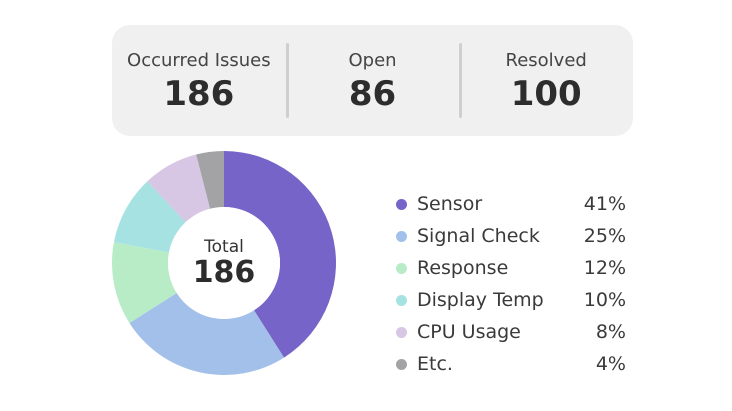  What do you see at coordinates (604, 268) in the screenshot?
I see `legend-percent: 12%` at bounding box center [604, 268].